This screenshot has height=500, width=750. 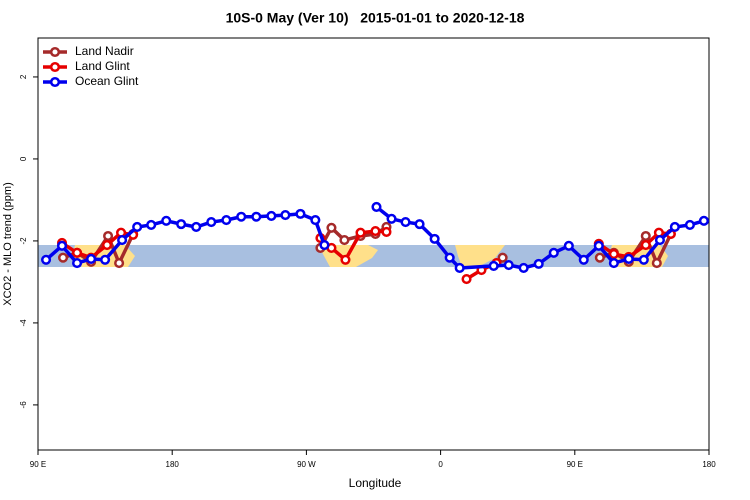 What do you see at coordinates (23, 76) in the screenshot?
I see `y-tick-label: 2` at bounding box center [23, 76].